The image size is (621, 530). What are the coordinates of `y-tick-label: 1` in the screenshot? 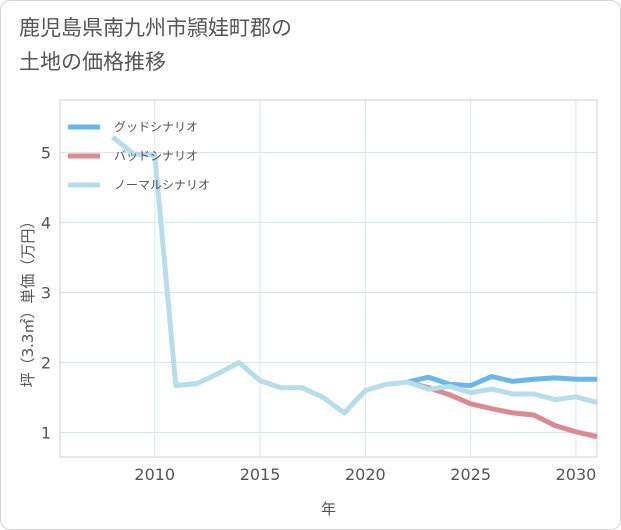 It's located at (46, 433).